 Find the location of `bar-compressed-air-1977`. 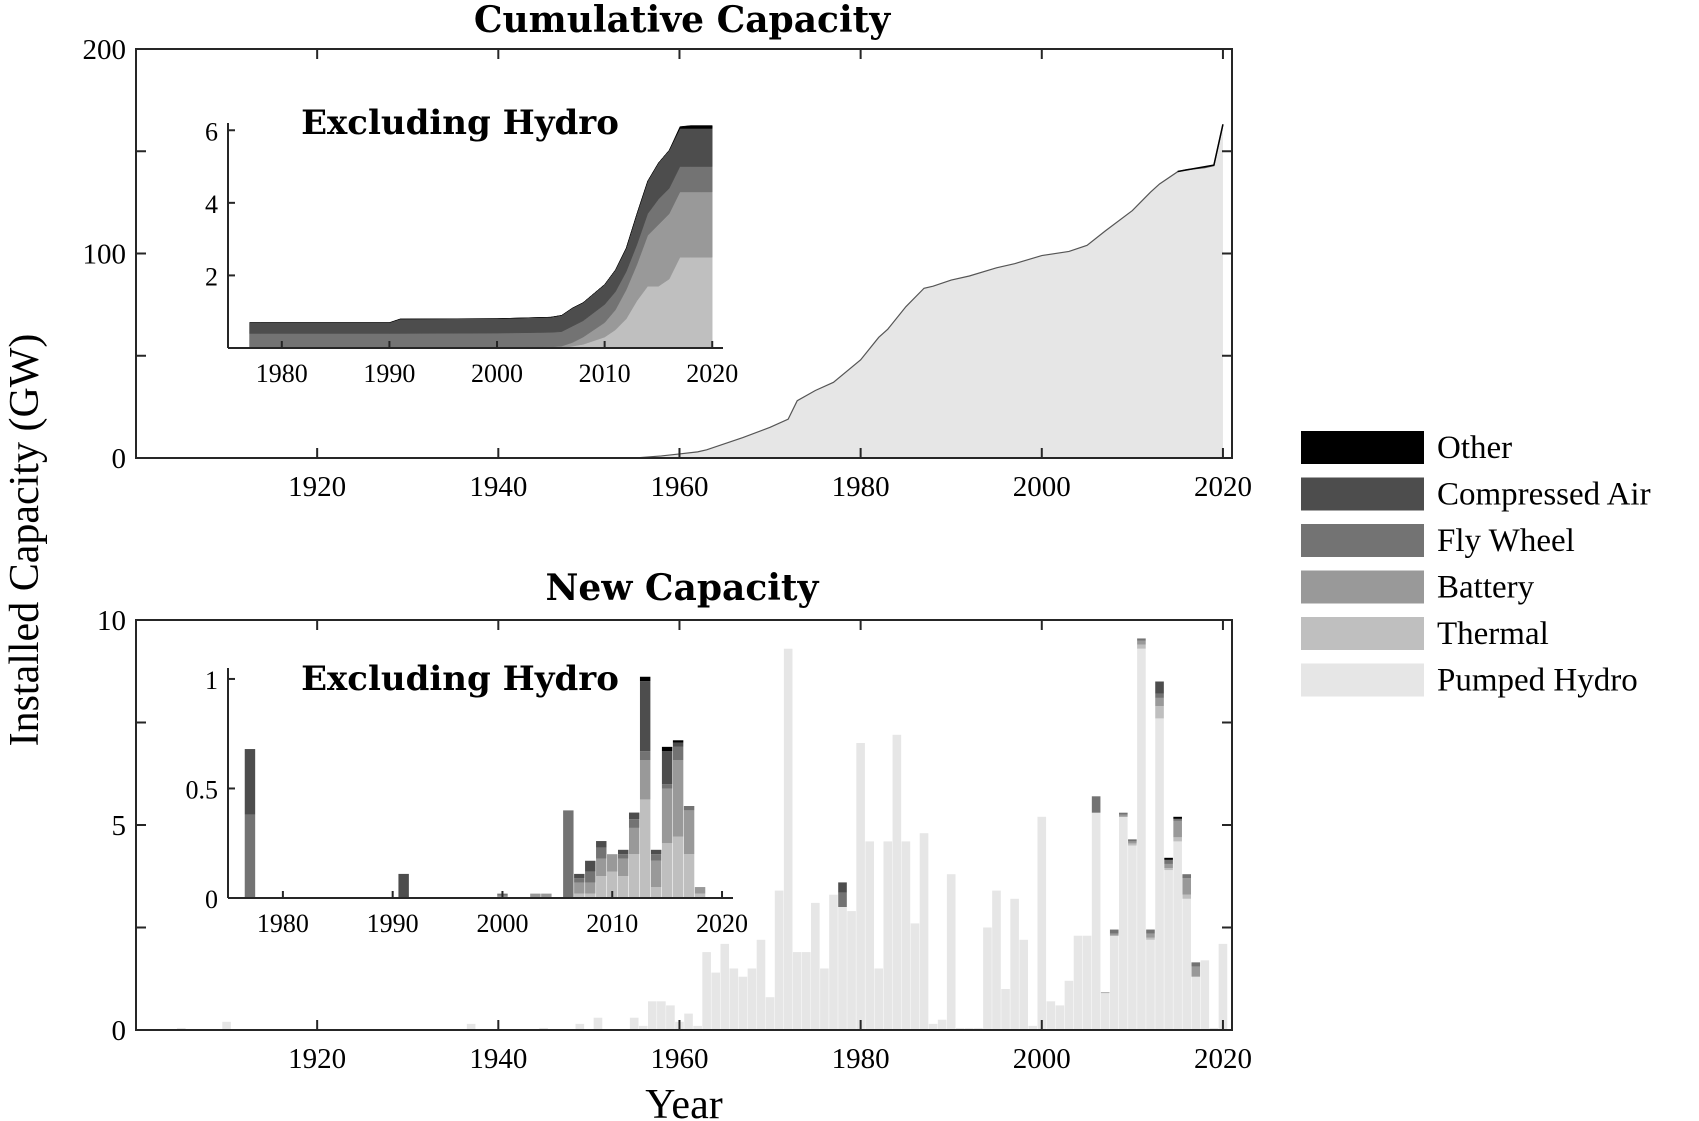

bar-compressed-air-1977 is located at coordinates (250, 782).